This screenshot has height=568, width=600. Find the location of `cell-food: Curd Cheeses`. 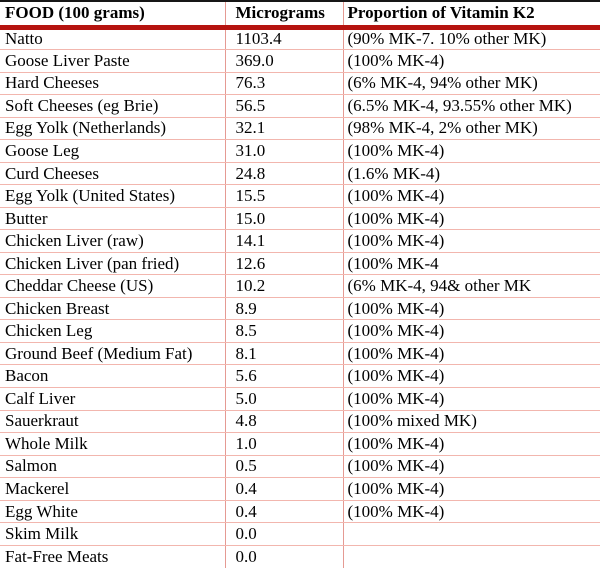

cell-food: Curd Cheeses is located at coordinates (112, 174).